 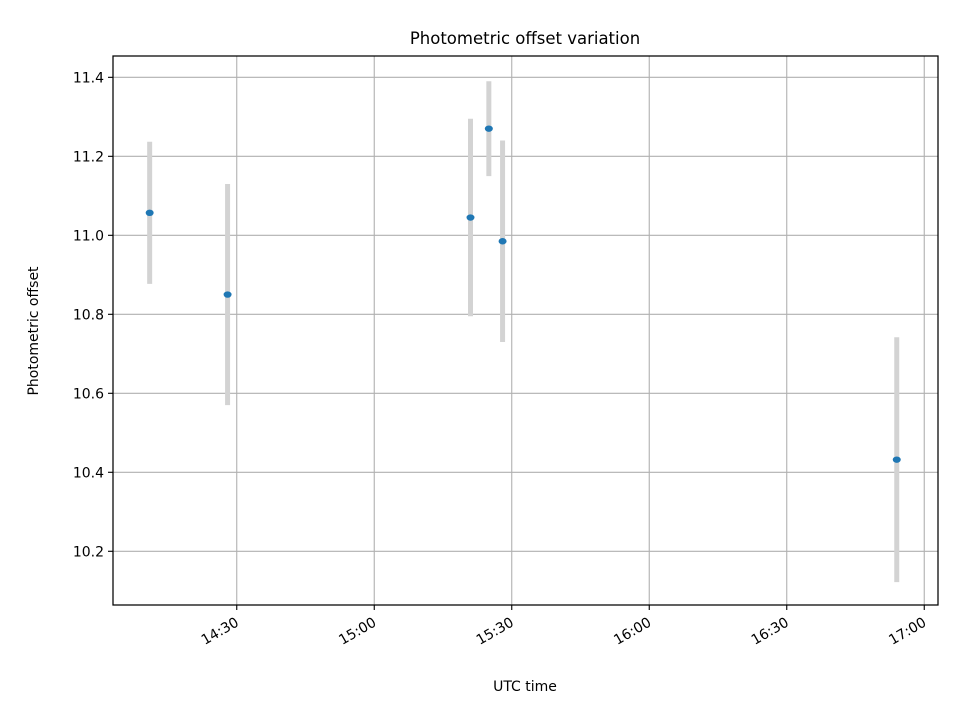 I want to click on x-tick-label: 15:00, so click(x=357, y=632).